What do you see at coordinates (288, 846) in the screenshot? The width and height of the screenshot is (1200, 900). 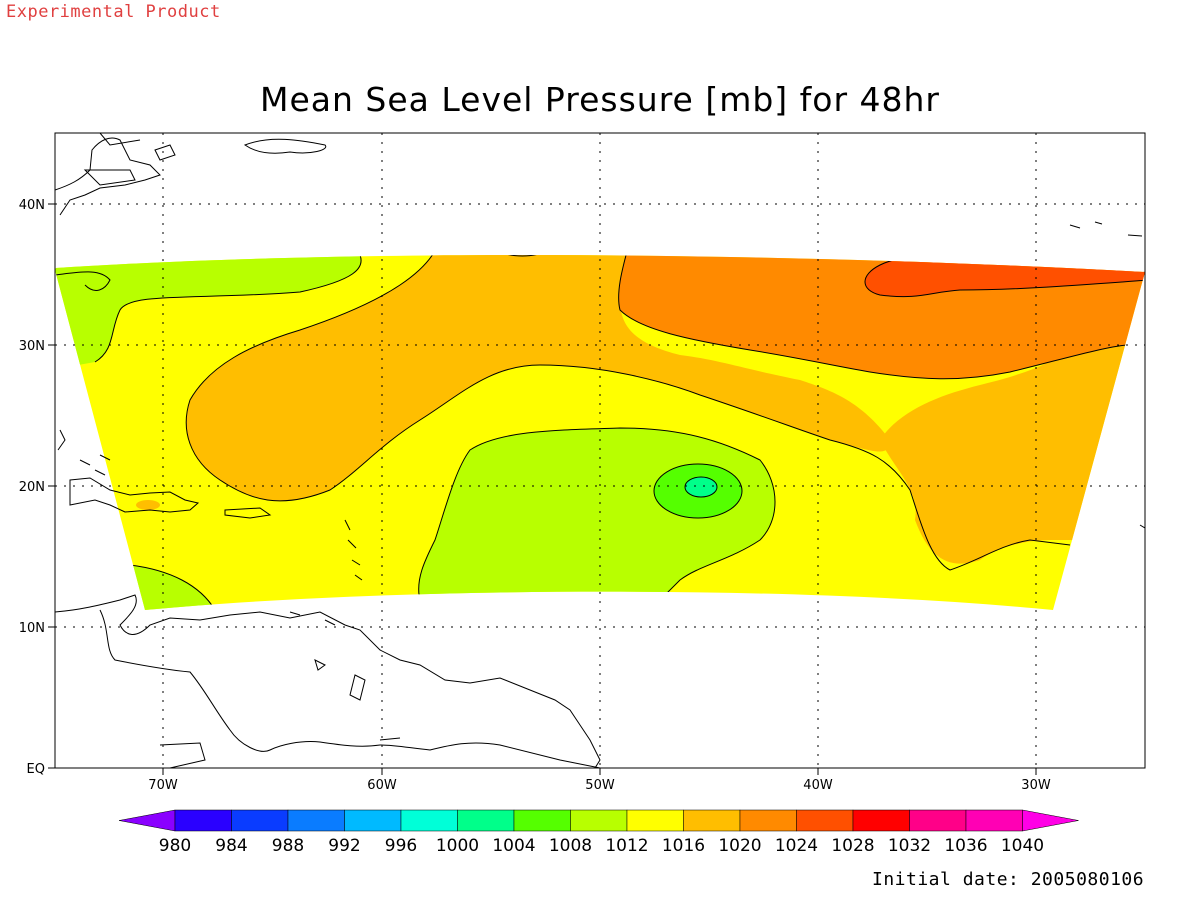 I see `colorbar-label: 988` at bounding box center [288, 846].